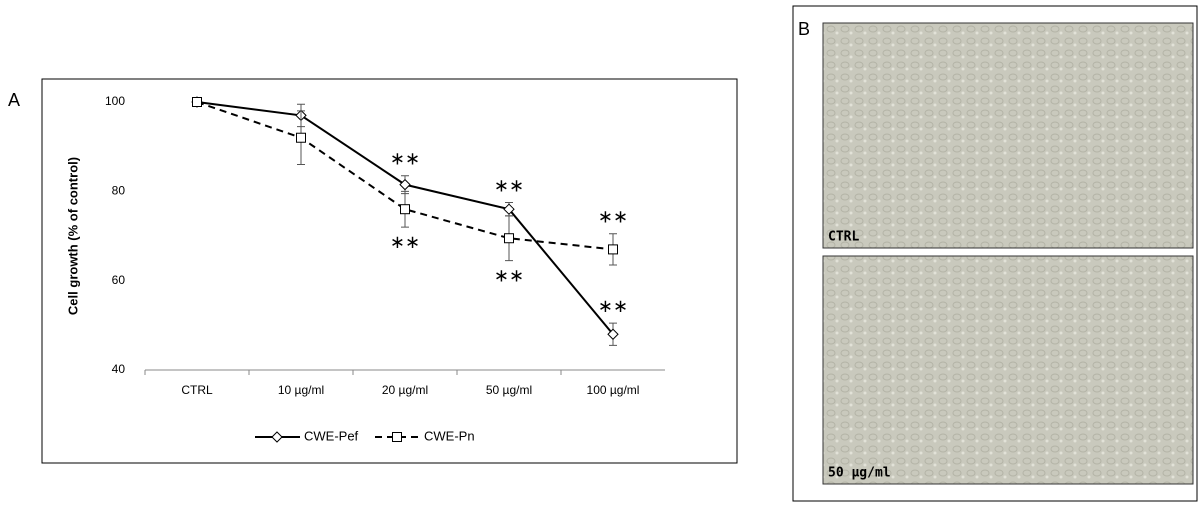 Image resolution: width=1198 pixels, height=507 pixels. What do you see at coordinates (449, 435) in the screenshot?
I see `legend-label: CWE-Pn` at bounding box center [449, 435].